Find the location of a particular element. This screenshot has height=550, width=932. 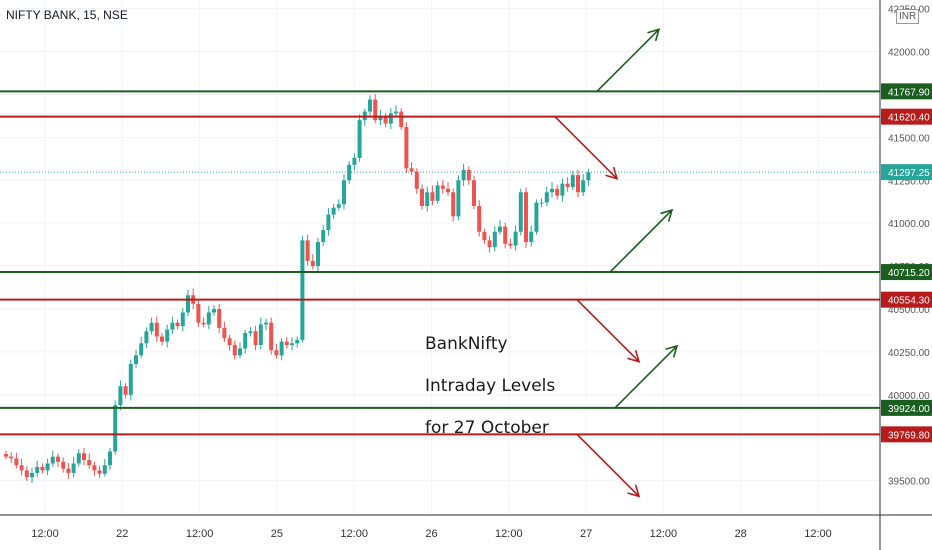

level-price-text: 40715.20 is located at coordinates (909, 273).